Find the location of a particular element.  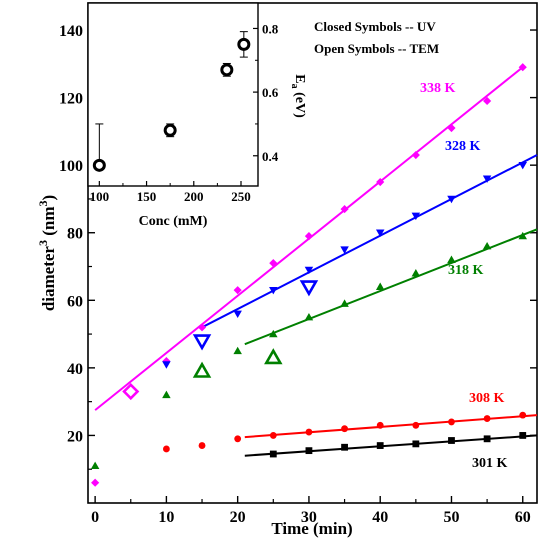

y-tick-label: 80 is located at coordinates (75, 234).